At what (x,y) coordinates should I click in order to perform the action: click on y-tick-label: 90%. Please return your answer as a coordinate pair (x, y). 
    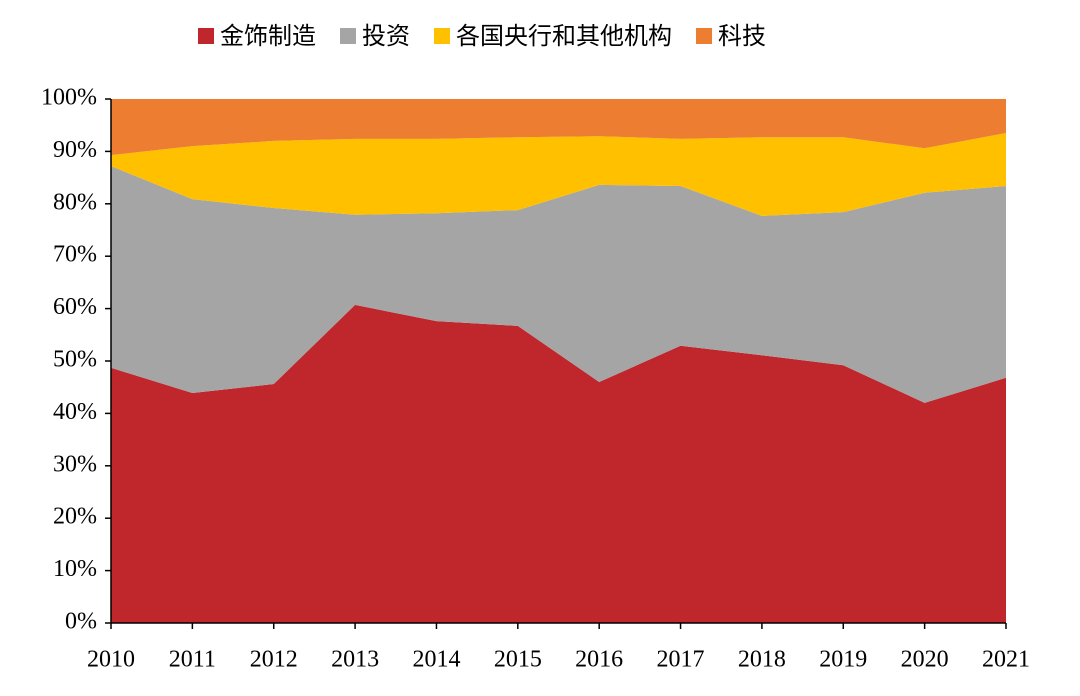
    Looking at the image, I should click on (75, 150).